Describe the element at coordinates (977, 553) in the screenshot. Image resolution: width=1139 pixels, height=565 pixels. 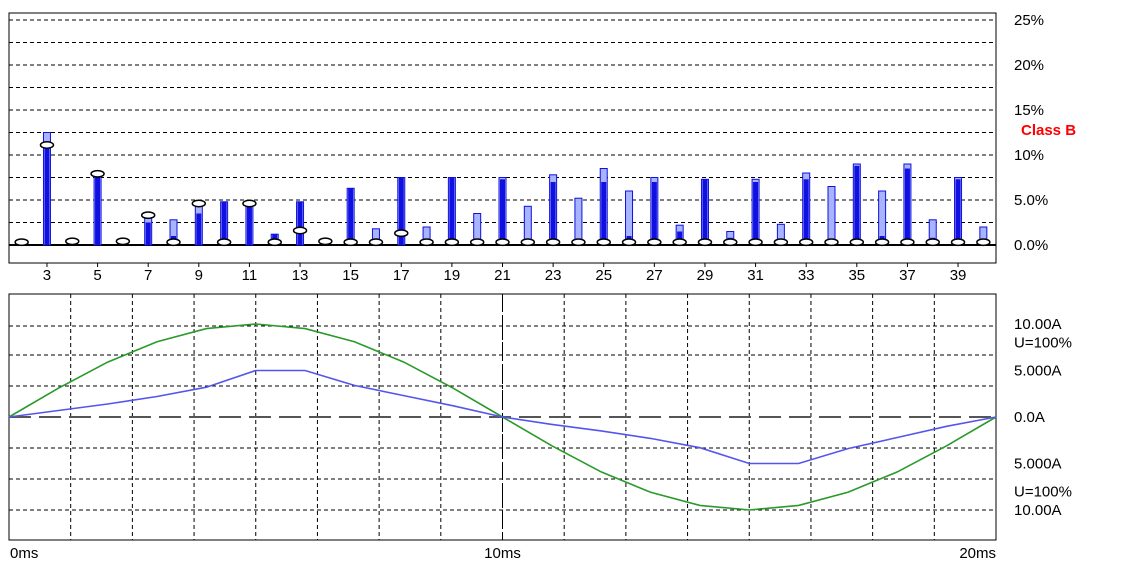
I see `waveform-x-label: 20ms` at that location.